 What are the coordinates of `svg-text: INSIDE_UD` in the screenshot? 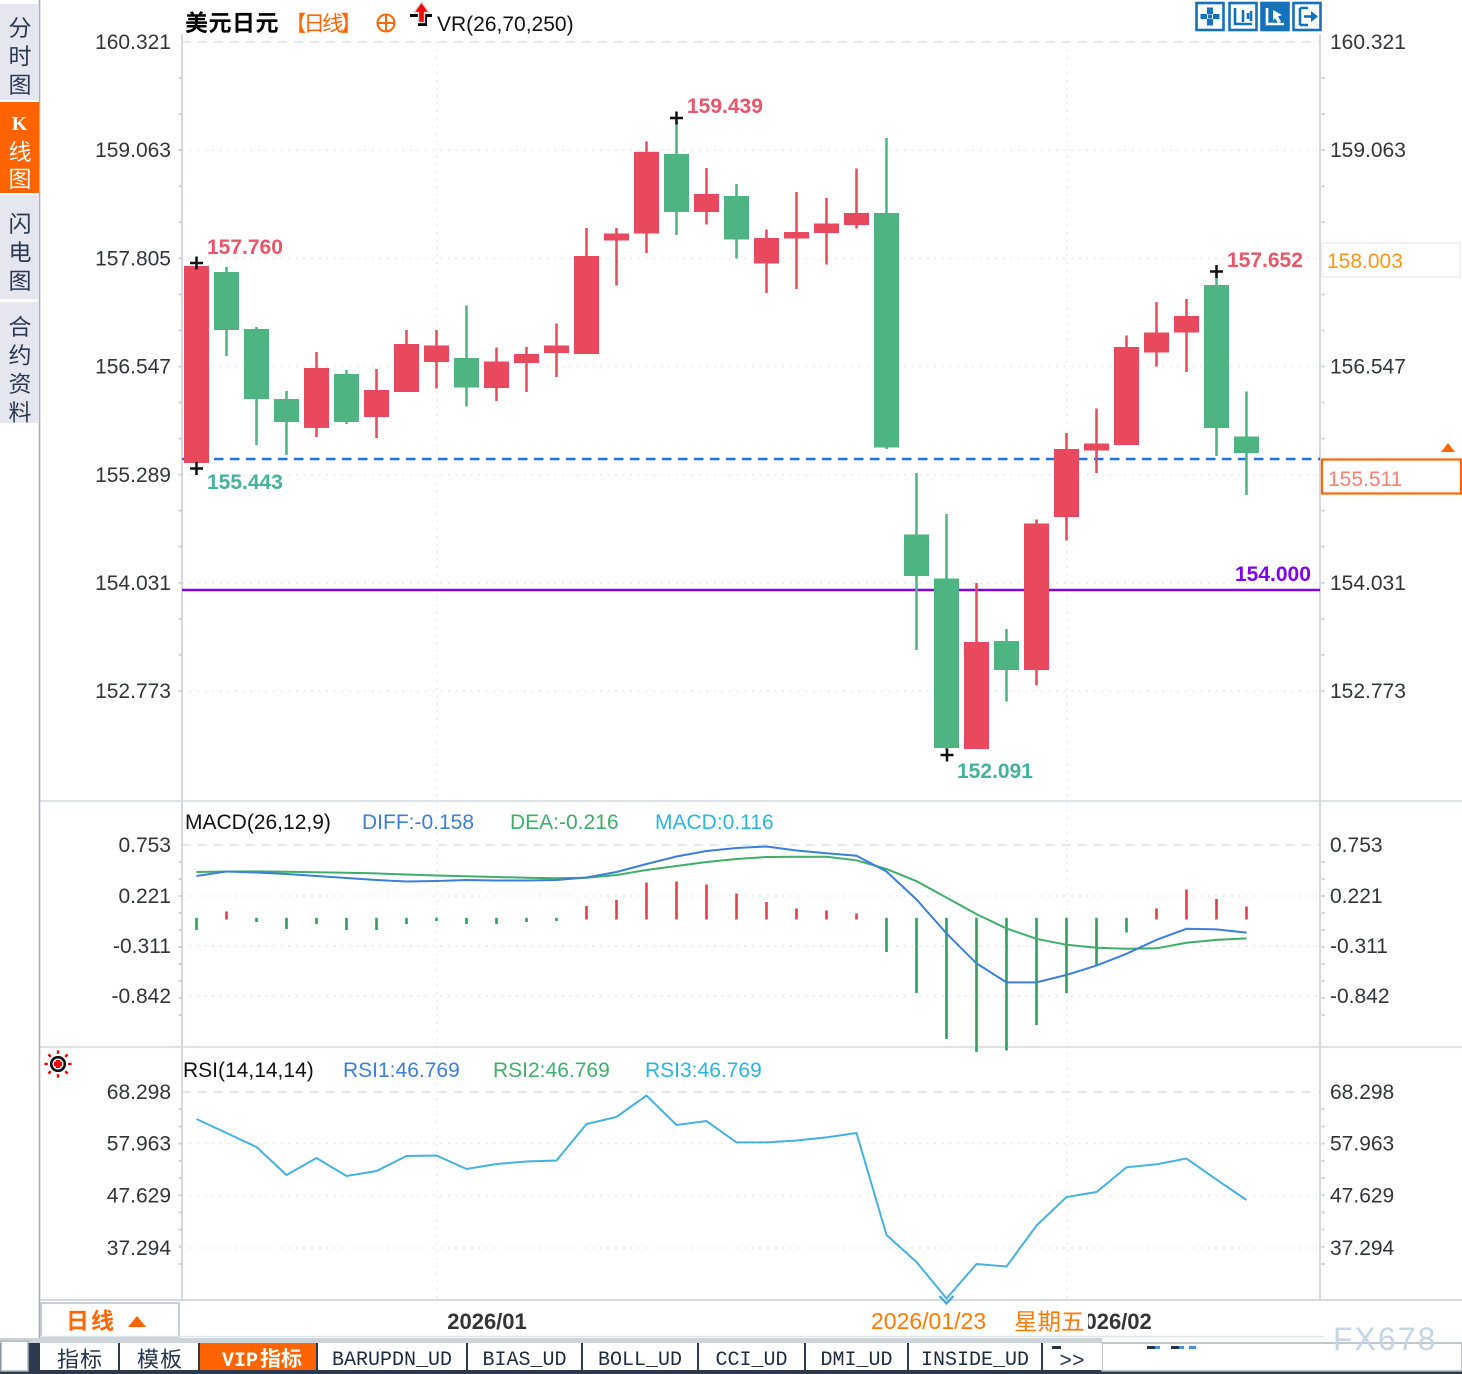 It's located at (975, 1360).